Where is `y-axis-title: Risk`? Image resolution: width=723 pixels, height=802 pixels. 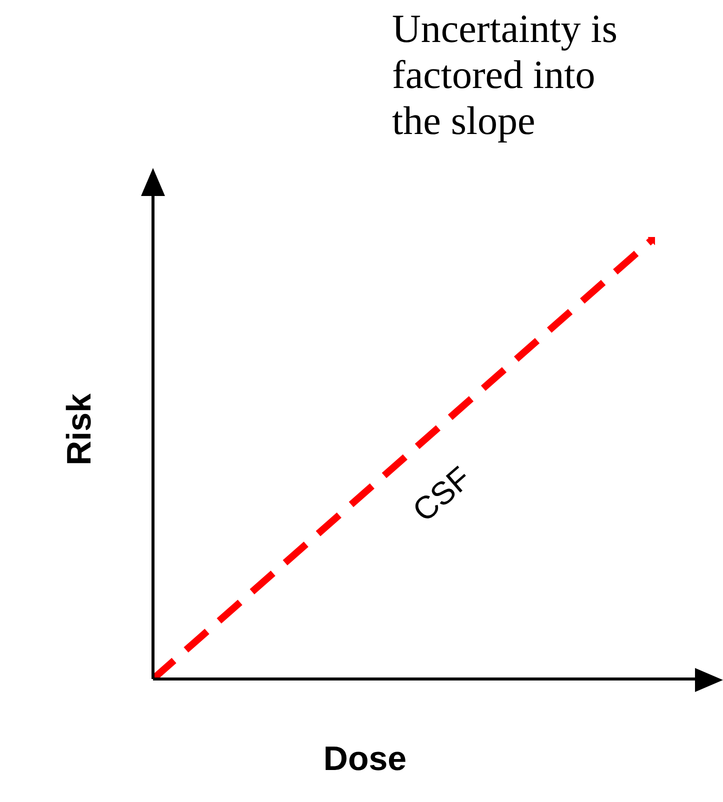
y-axis-title: Risk is located at coordinates (80, 430).